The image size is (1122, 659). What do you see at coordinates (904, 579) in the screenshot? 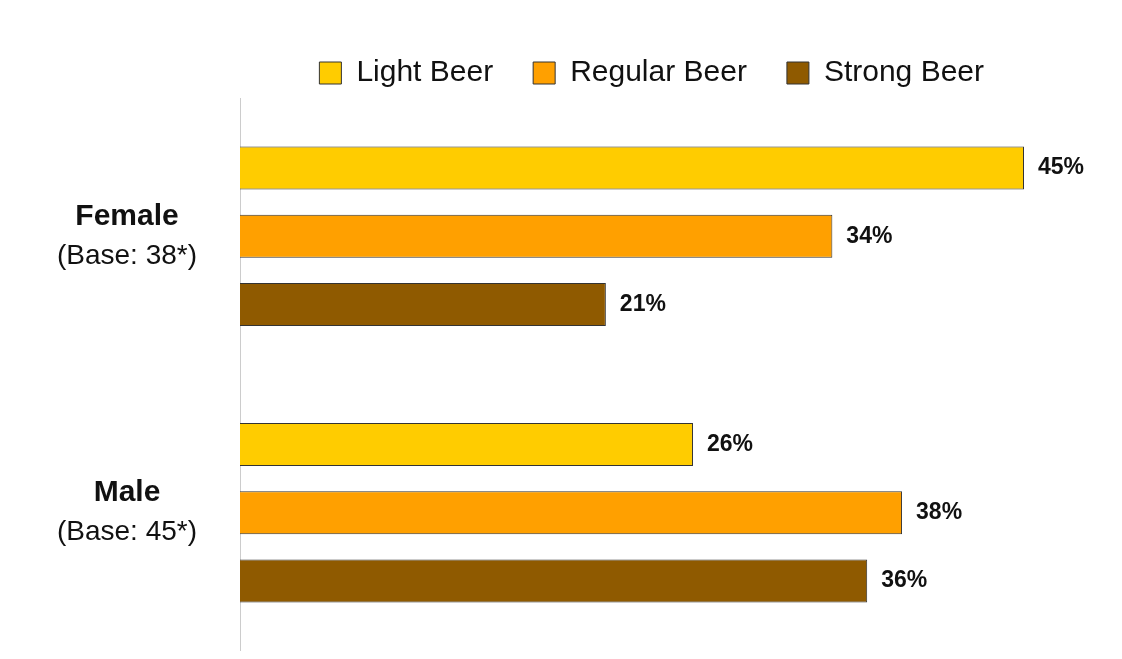
I see `data-label: 36%` at bounding box center [904, 579].